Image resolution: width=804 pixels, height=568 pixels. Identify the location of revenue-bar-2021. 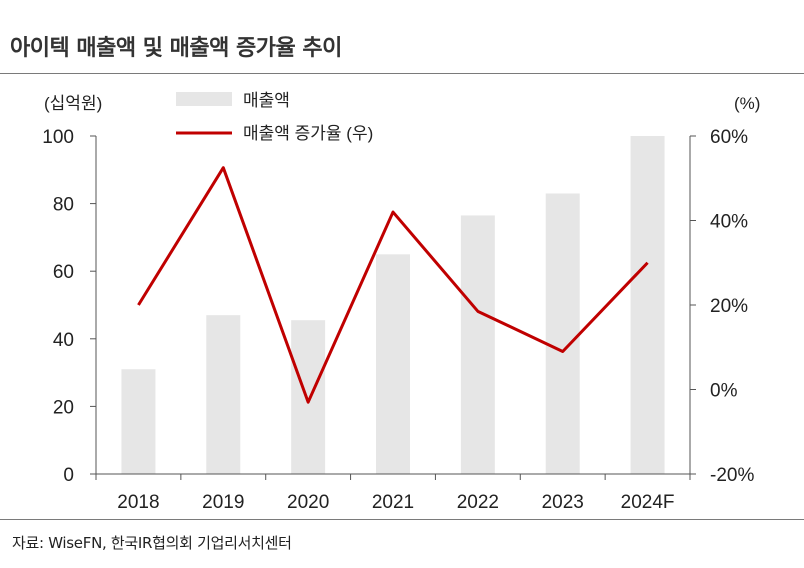
(393, 364).